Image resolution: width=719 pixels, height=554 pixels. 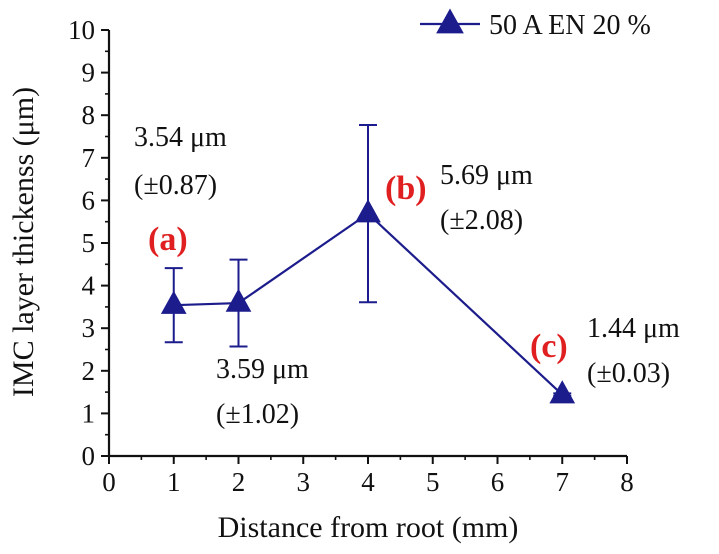 What do you see at coordinates (89, 158) in the screenshot?
I see `y-tick-label: 7` at bounding box center [89, 158].